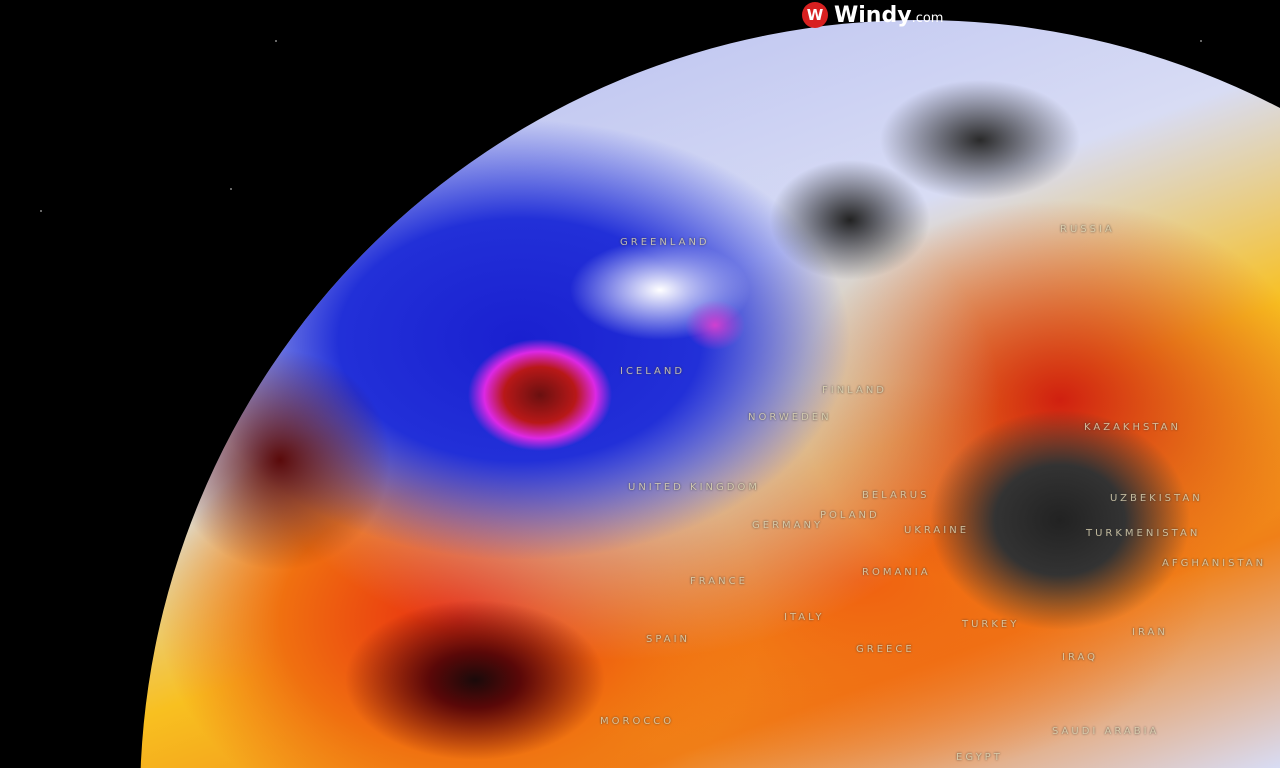 The image size is (1280, 768). Describe the element at coordinates (637, 721) in the screenshot. I see `country-label: MOROCCO` at that location.